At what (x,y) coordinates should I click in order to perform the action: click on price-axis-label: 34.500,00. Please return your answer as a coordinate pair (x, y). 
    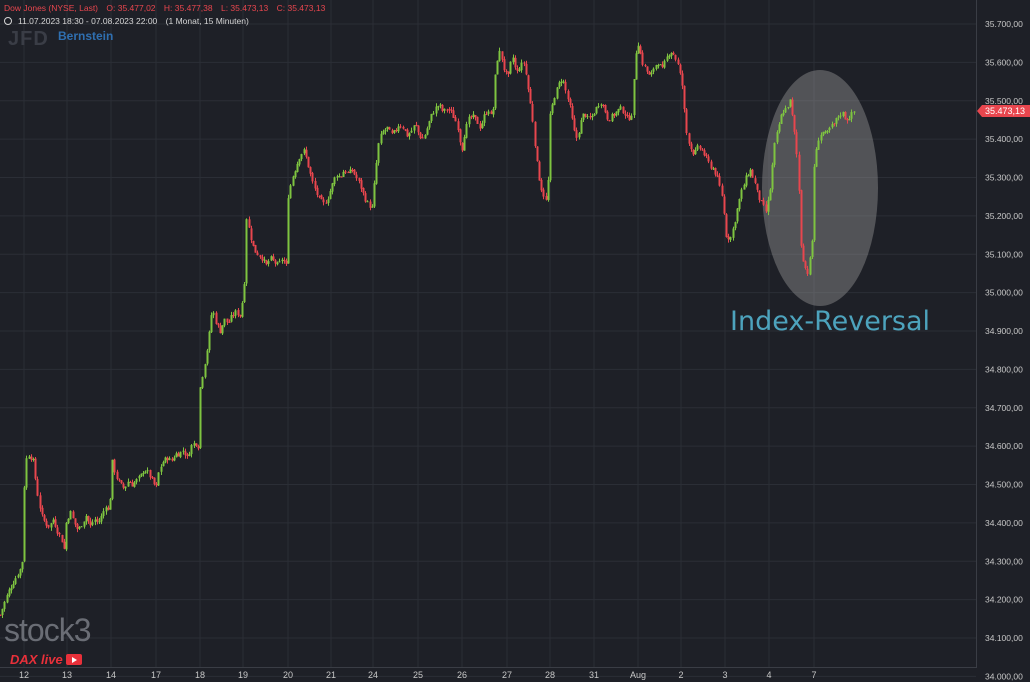
    Looking at the image, I should click on (1004, 485).